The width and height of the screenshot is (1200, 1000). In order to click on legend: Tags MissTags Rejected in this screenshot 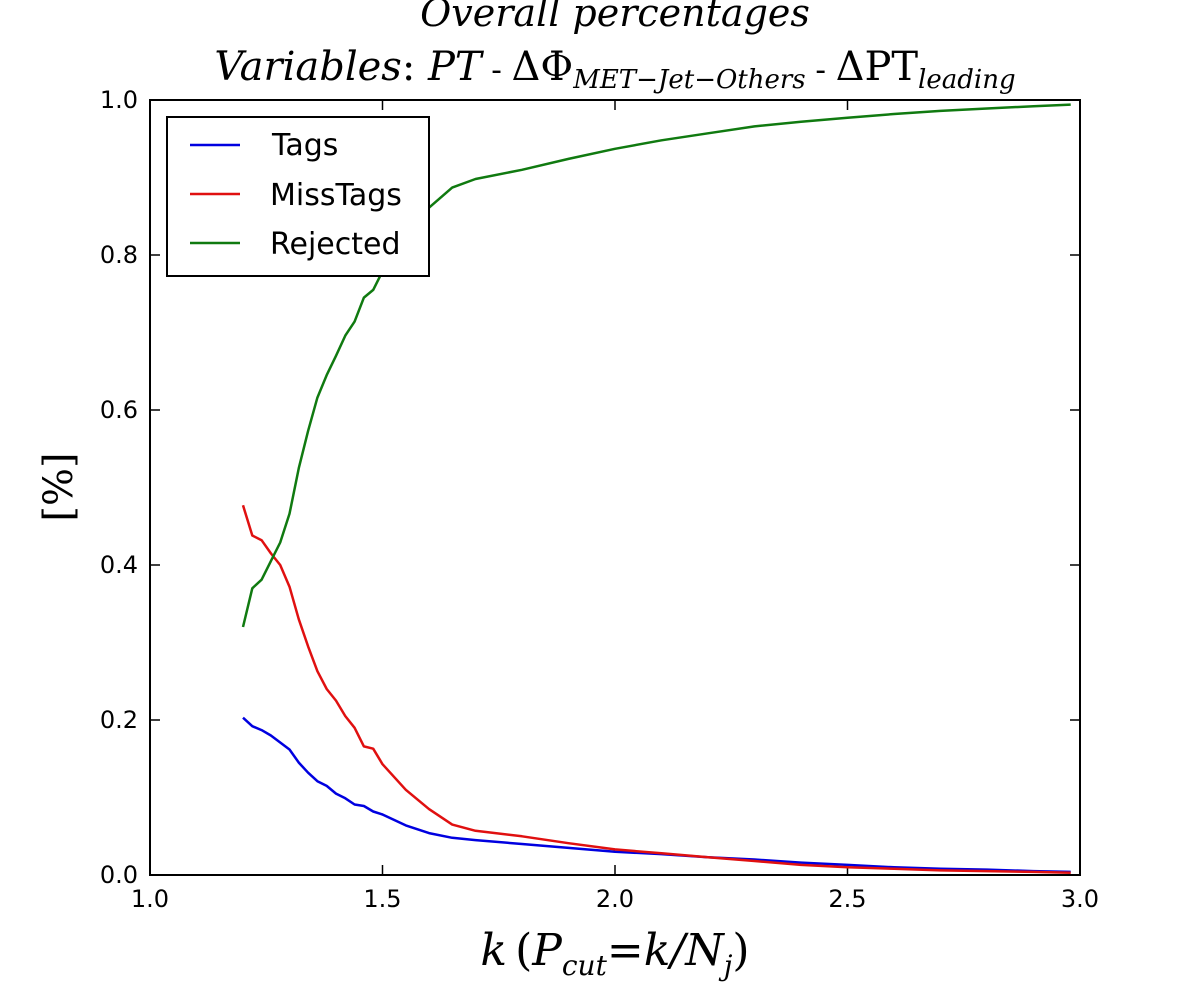, I will do `click(298, 196)`.